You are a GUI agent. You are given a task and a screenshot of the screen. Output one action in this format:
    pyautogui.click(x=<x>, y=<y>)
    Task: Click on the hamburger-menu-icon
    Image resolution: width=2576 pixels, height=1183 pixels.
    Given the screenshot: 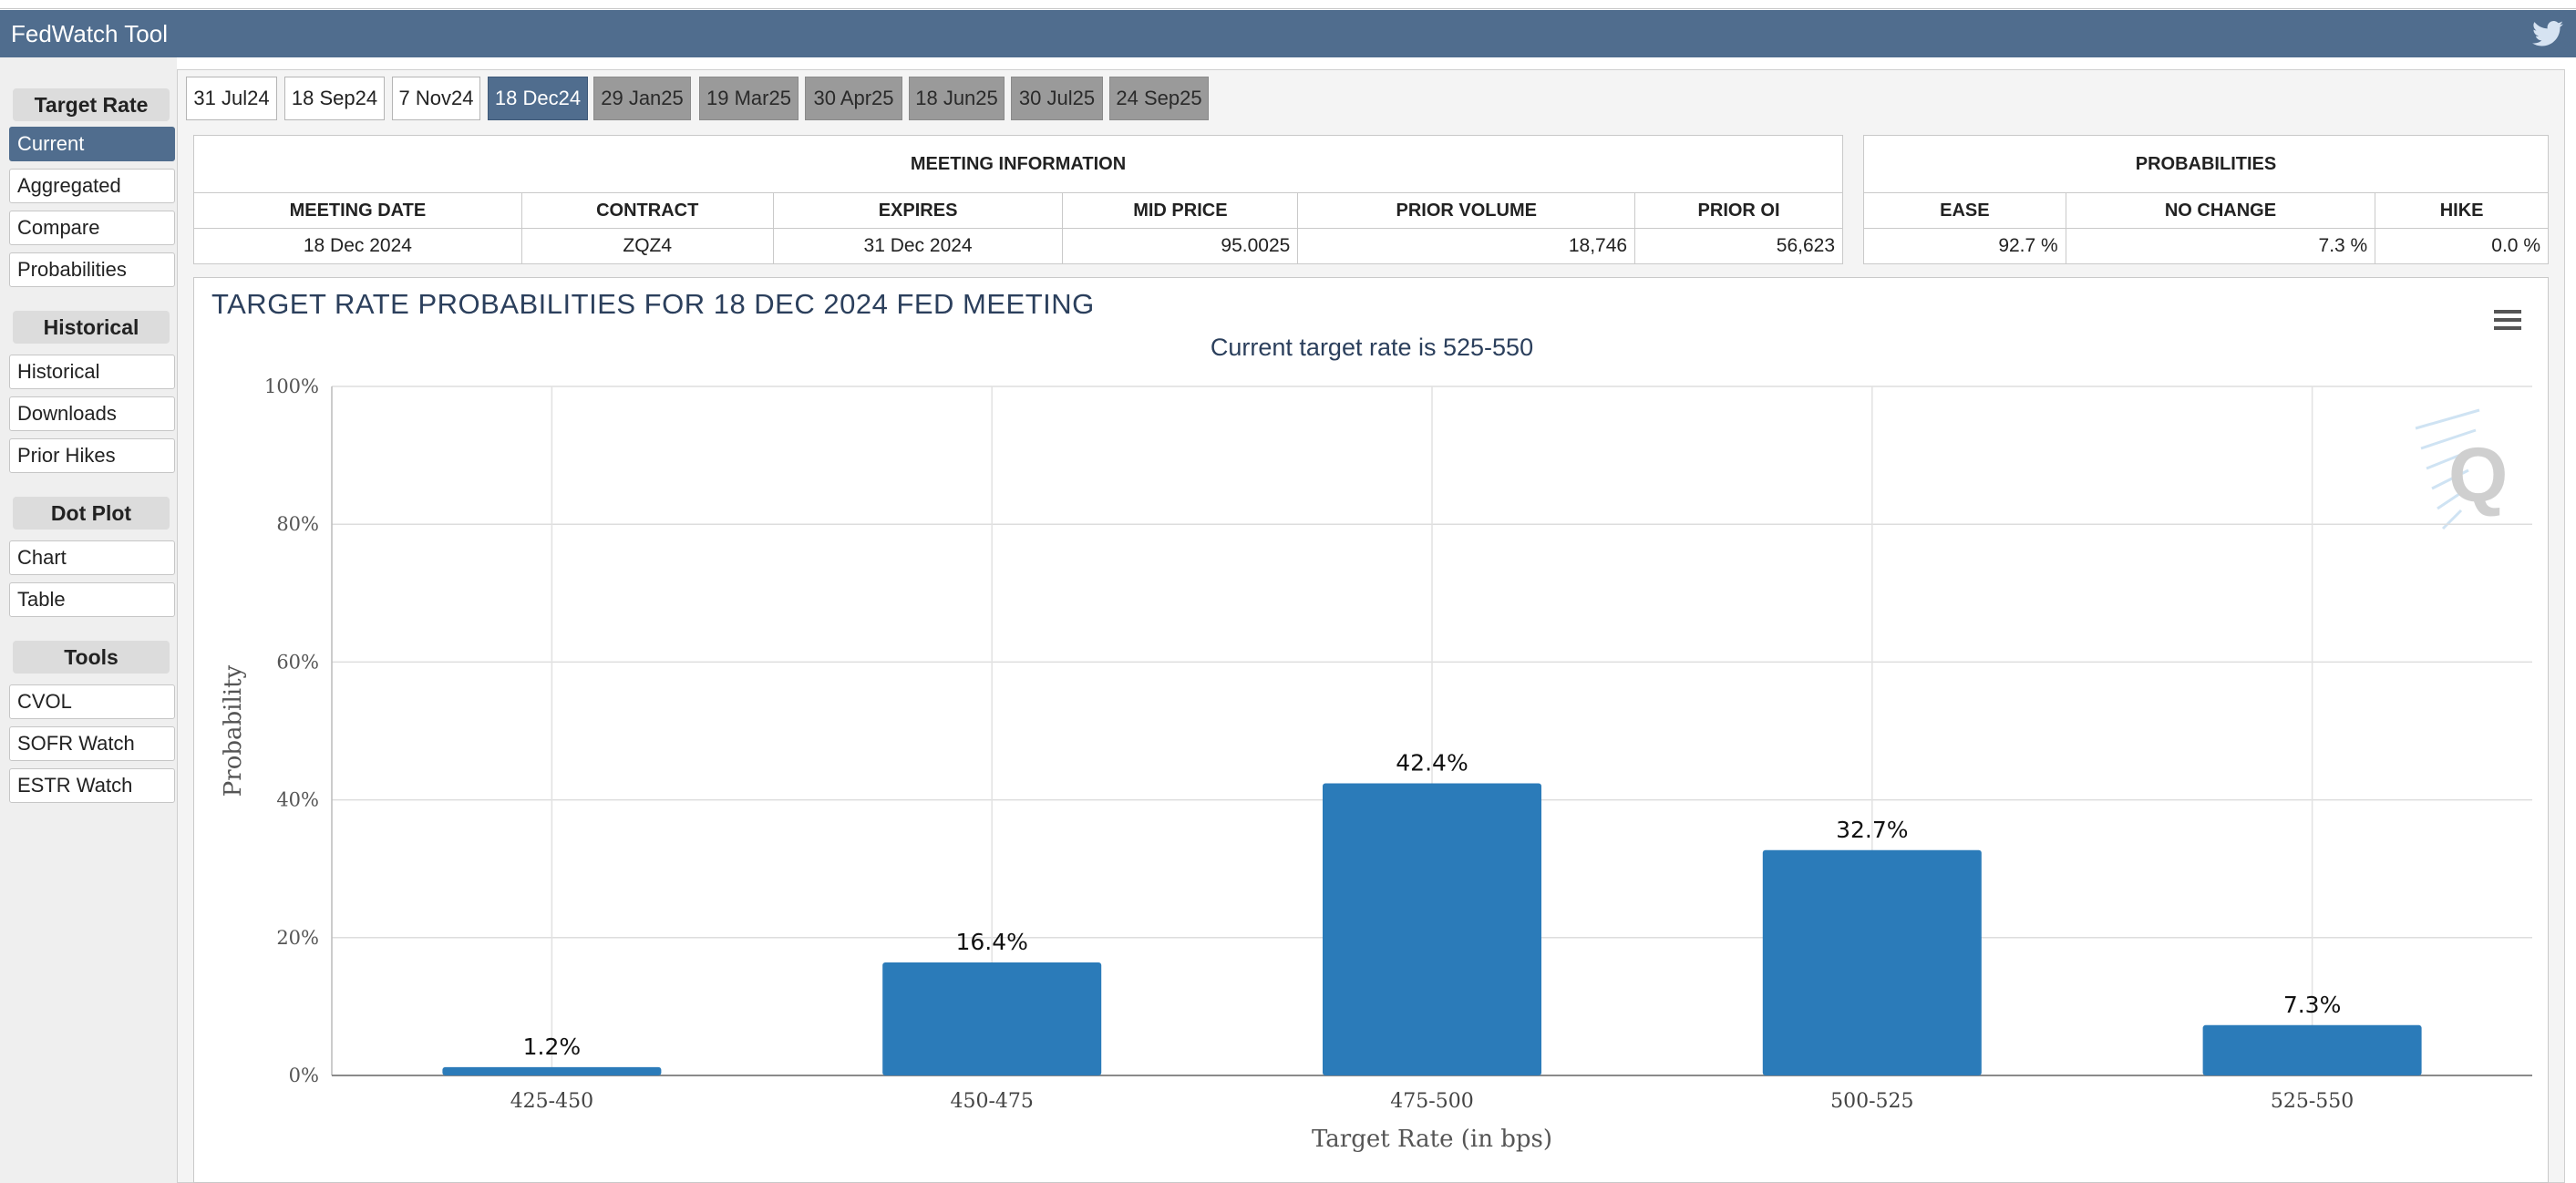 What is the action you would take?
    pyautogui.click(x=2507, y=320)
    